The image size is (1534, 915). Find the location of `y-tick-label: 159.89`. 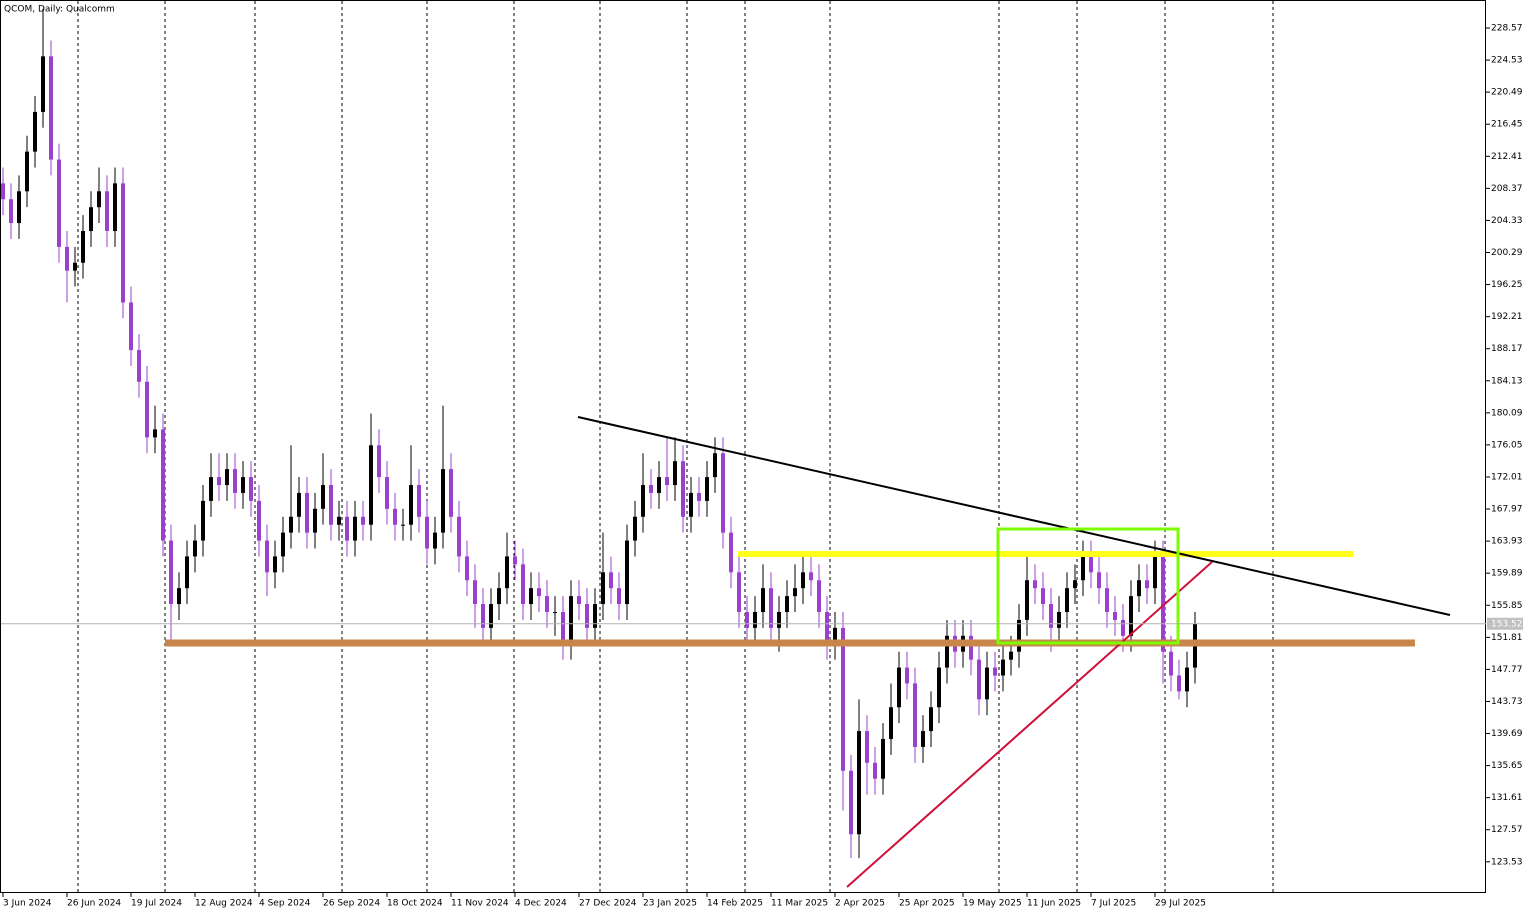

y-tick-label: 159.89 is located at coordinates (1507, 574).